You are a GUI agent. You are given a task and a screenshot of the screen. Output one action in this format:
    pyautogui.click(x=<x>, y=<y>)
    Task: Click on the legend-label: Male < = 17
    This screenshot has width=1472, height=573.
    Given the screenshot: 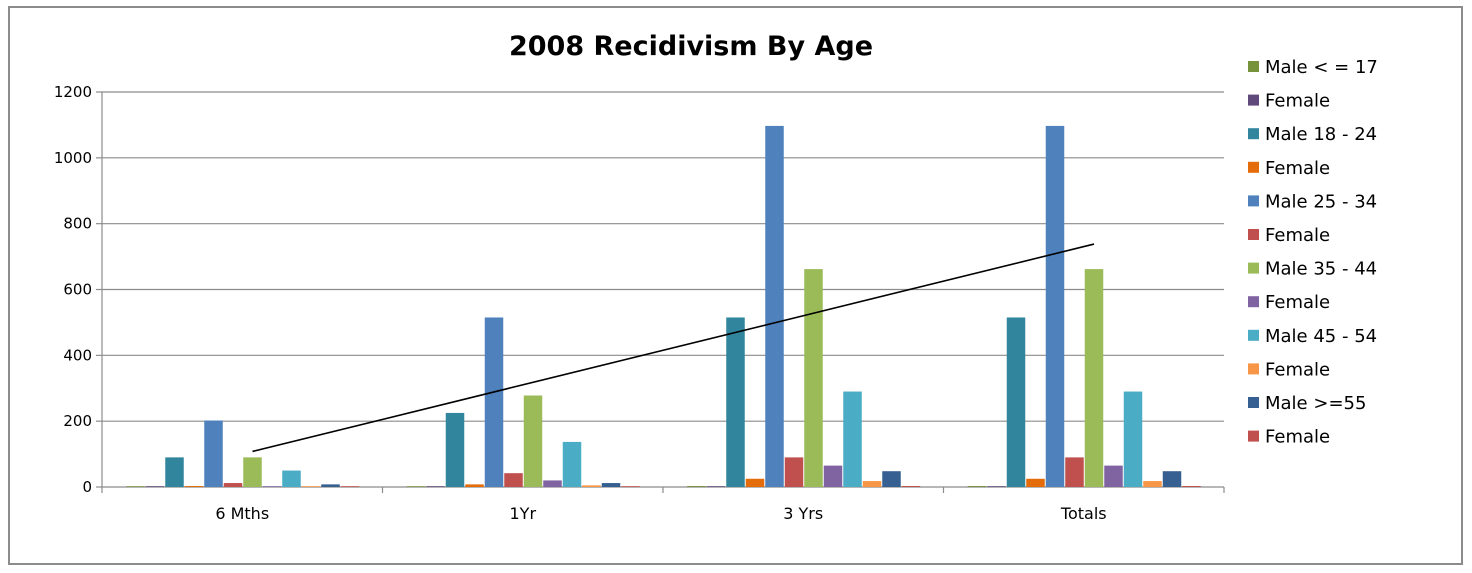 What is the action you would take?
    pyautogui.click(x=1321, y=67)
    